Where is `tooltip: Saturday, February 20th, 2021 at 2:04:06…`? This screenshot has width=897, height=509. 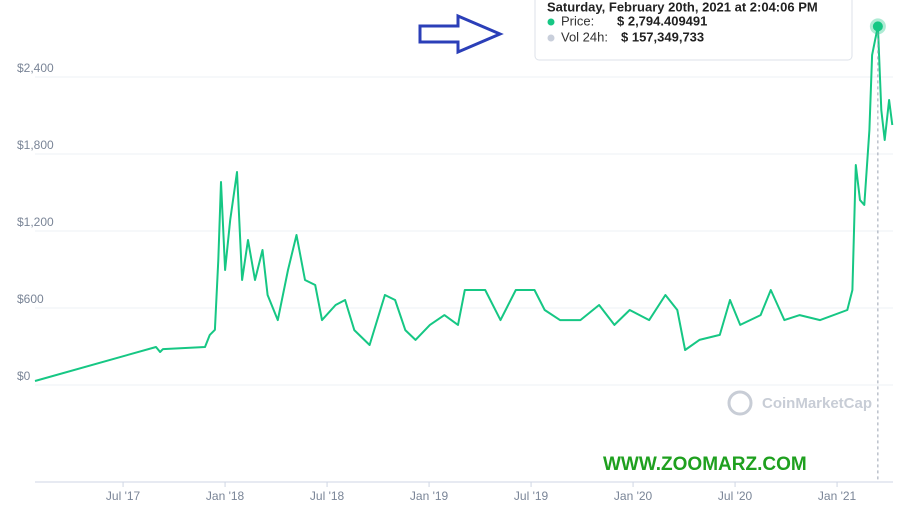 tooltip: Saturday, February 20th, 2021 at 2:04:06… is located at coordinates (693, 30).